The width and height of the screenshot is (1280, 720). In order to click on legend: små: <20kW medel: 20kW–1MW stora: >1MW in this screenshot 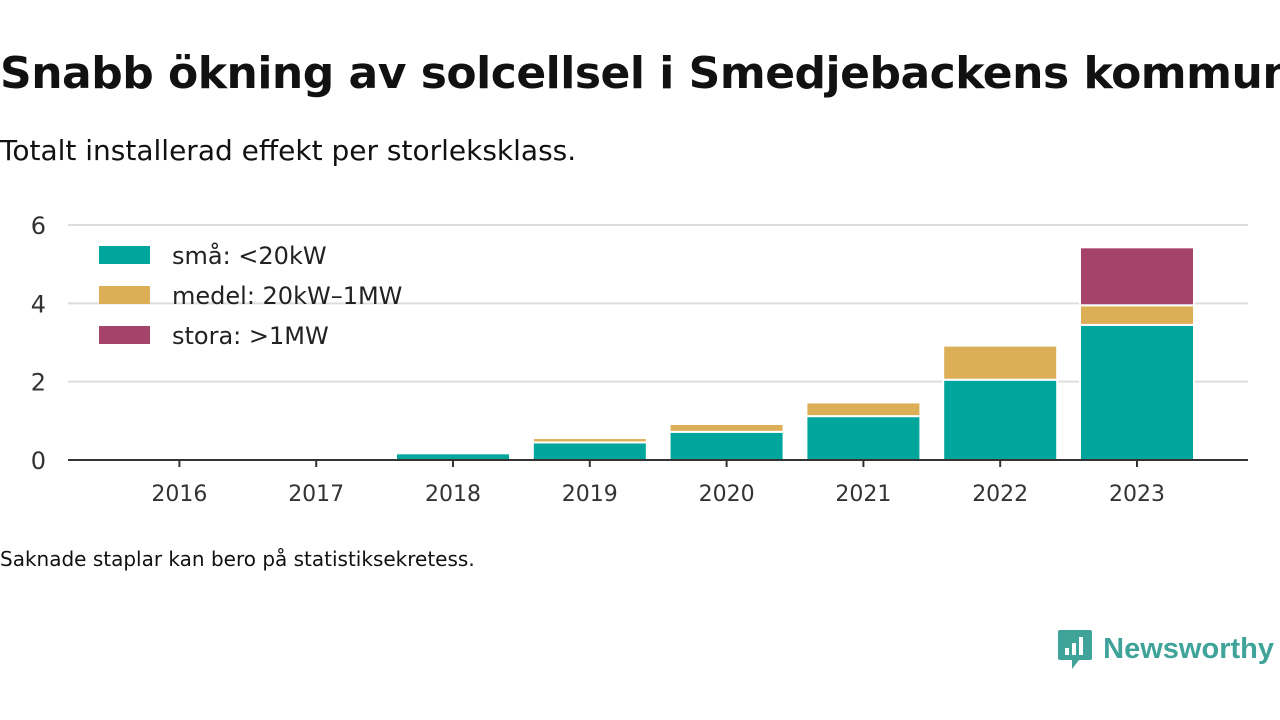, I will do `click(250, 295)`.